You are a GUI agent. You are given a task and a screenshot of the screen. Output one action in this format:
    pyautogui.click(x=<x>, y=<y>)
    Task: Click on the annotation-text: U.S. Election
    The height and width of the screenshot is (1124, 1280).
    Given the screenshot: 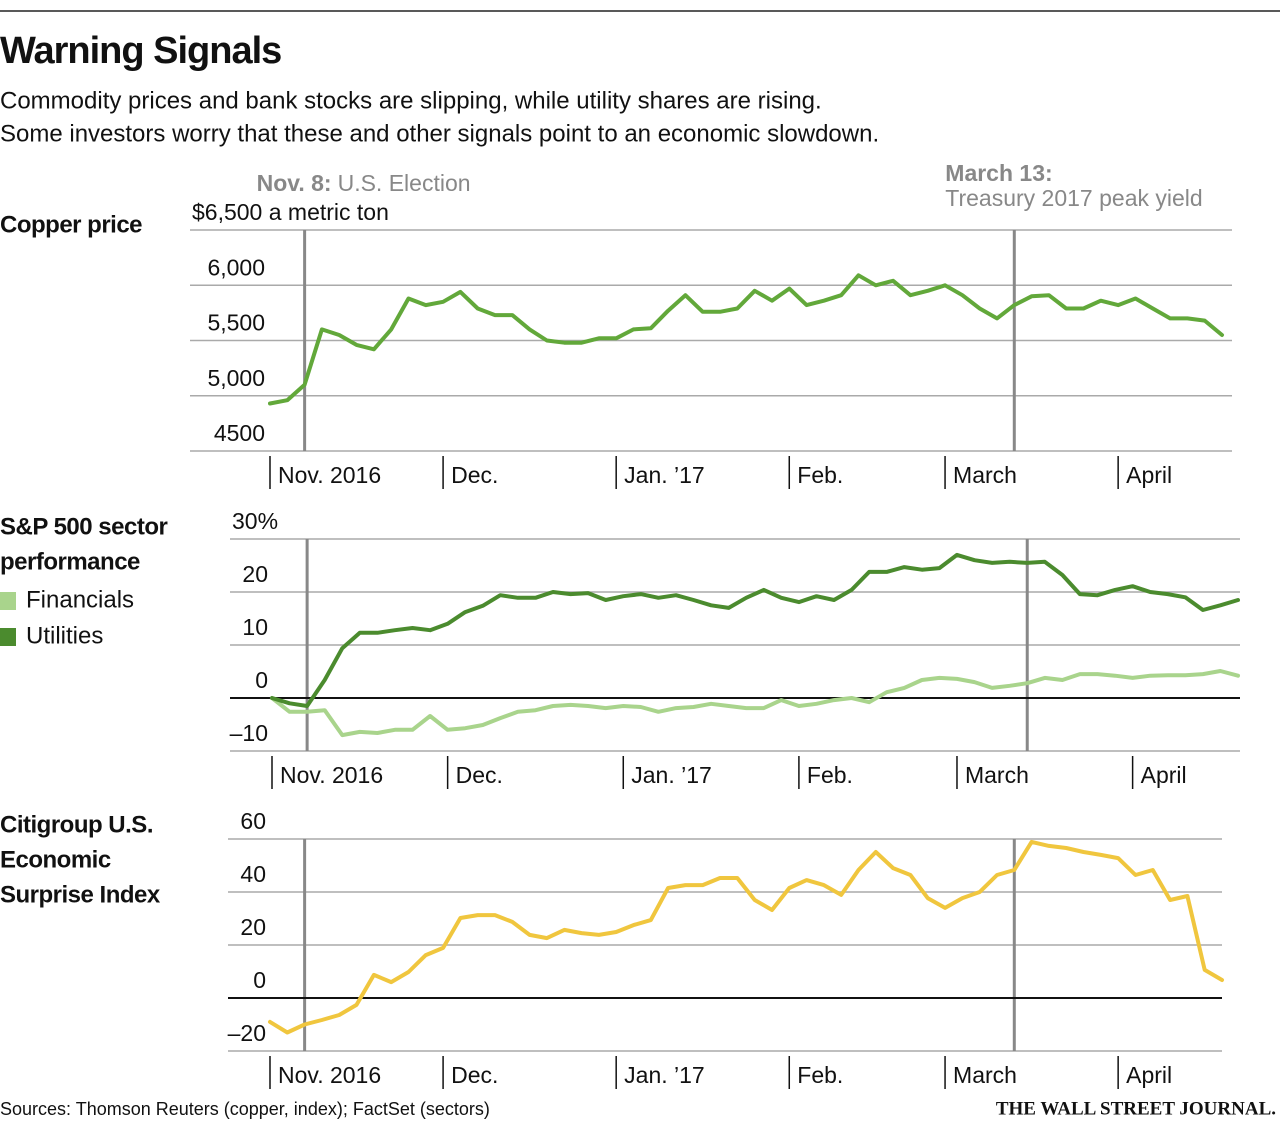 What is the action you would take?
    pyautogui.click(x=404, y=183)
    